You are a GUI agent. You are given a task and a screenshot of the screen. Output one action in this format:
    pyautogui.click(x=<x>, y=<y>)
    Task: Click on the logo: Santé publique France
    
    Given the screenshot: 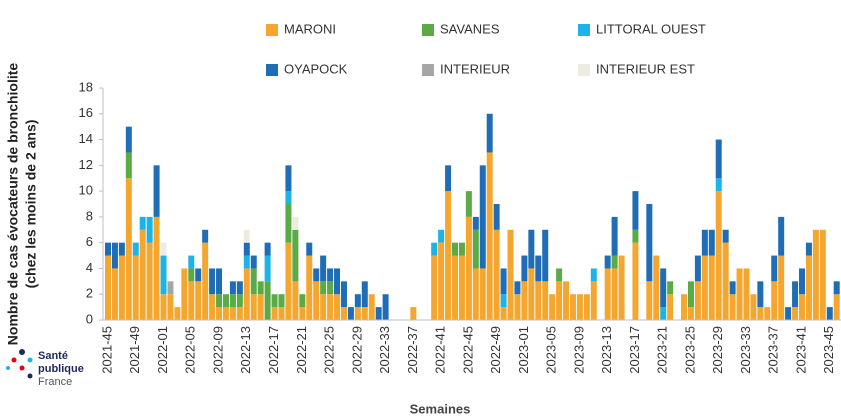 What is the action you would take?
    pyautogui.click(x=45, y=368)
    